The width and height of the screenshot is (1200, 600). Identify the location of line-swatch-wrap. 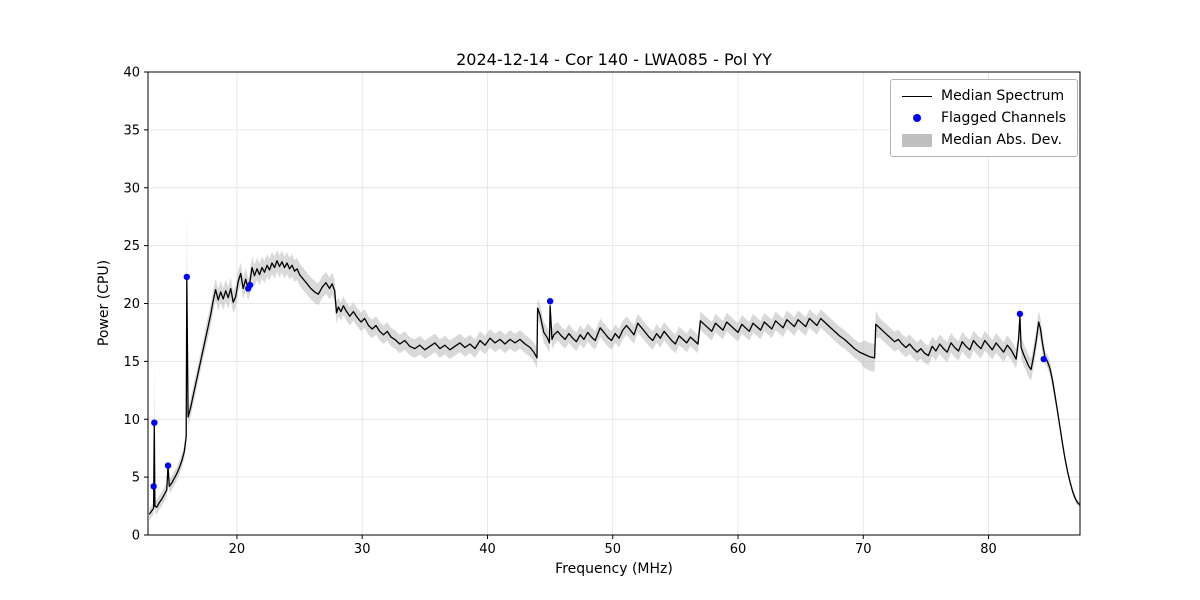
(916, 96).